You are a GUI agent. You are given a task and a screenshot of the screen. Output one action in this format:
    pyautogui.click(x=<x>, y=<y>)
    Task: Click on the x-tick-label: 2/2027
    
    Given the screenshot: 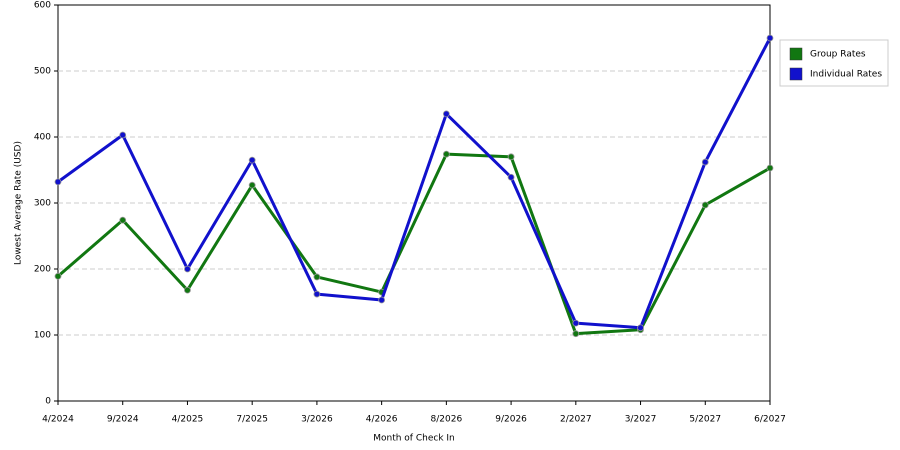 What is the action you would take?
    pyautogui.click(x=576, y=420)
    